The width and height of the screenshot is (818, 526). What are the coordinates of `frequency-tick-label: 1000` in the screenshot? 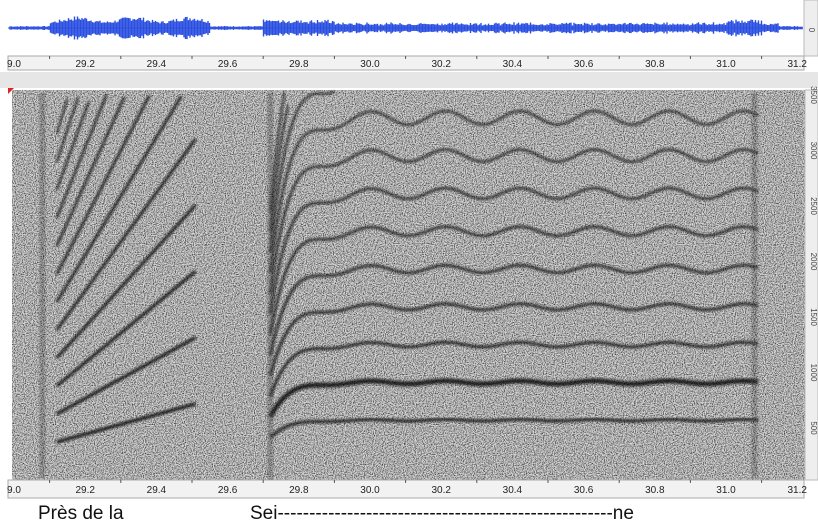 It's located at (813, 373).